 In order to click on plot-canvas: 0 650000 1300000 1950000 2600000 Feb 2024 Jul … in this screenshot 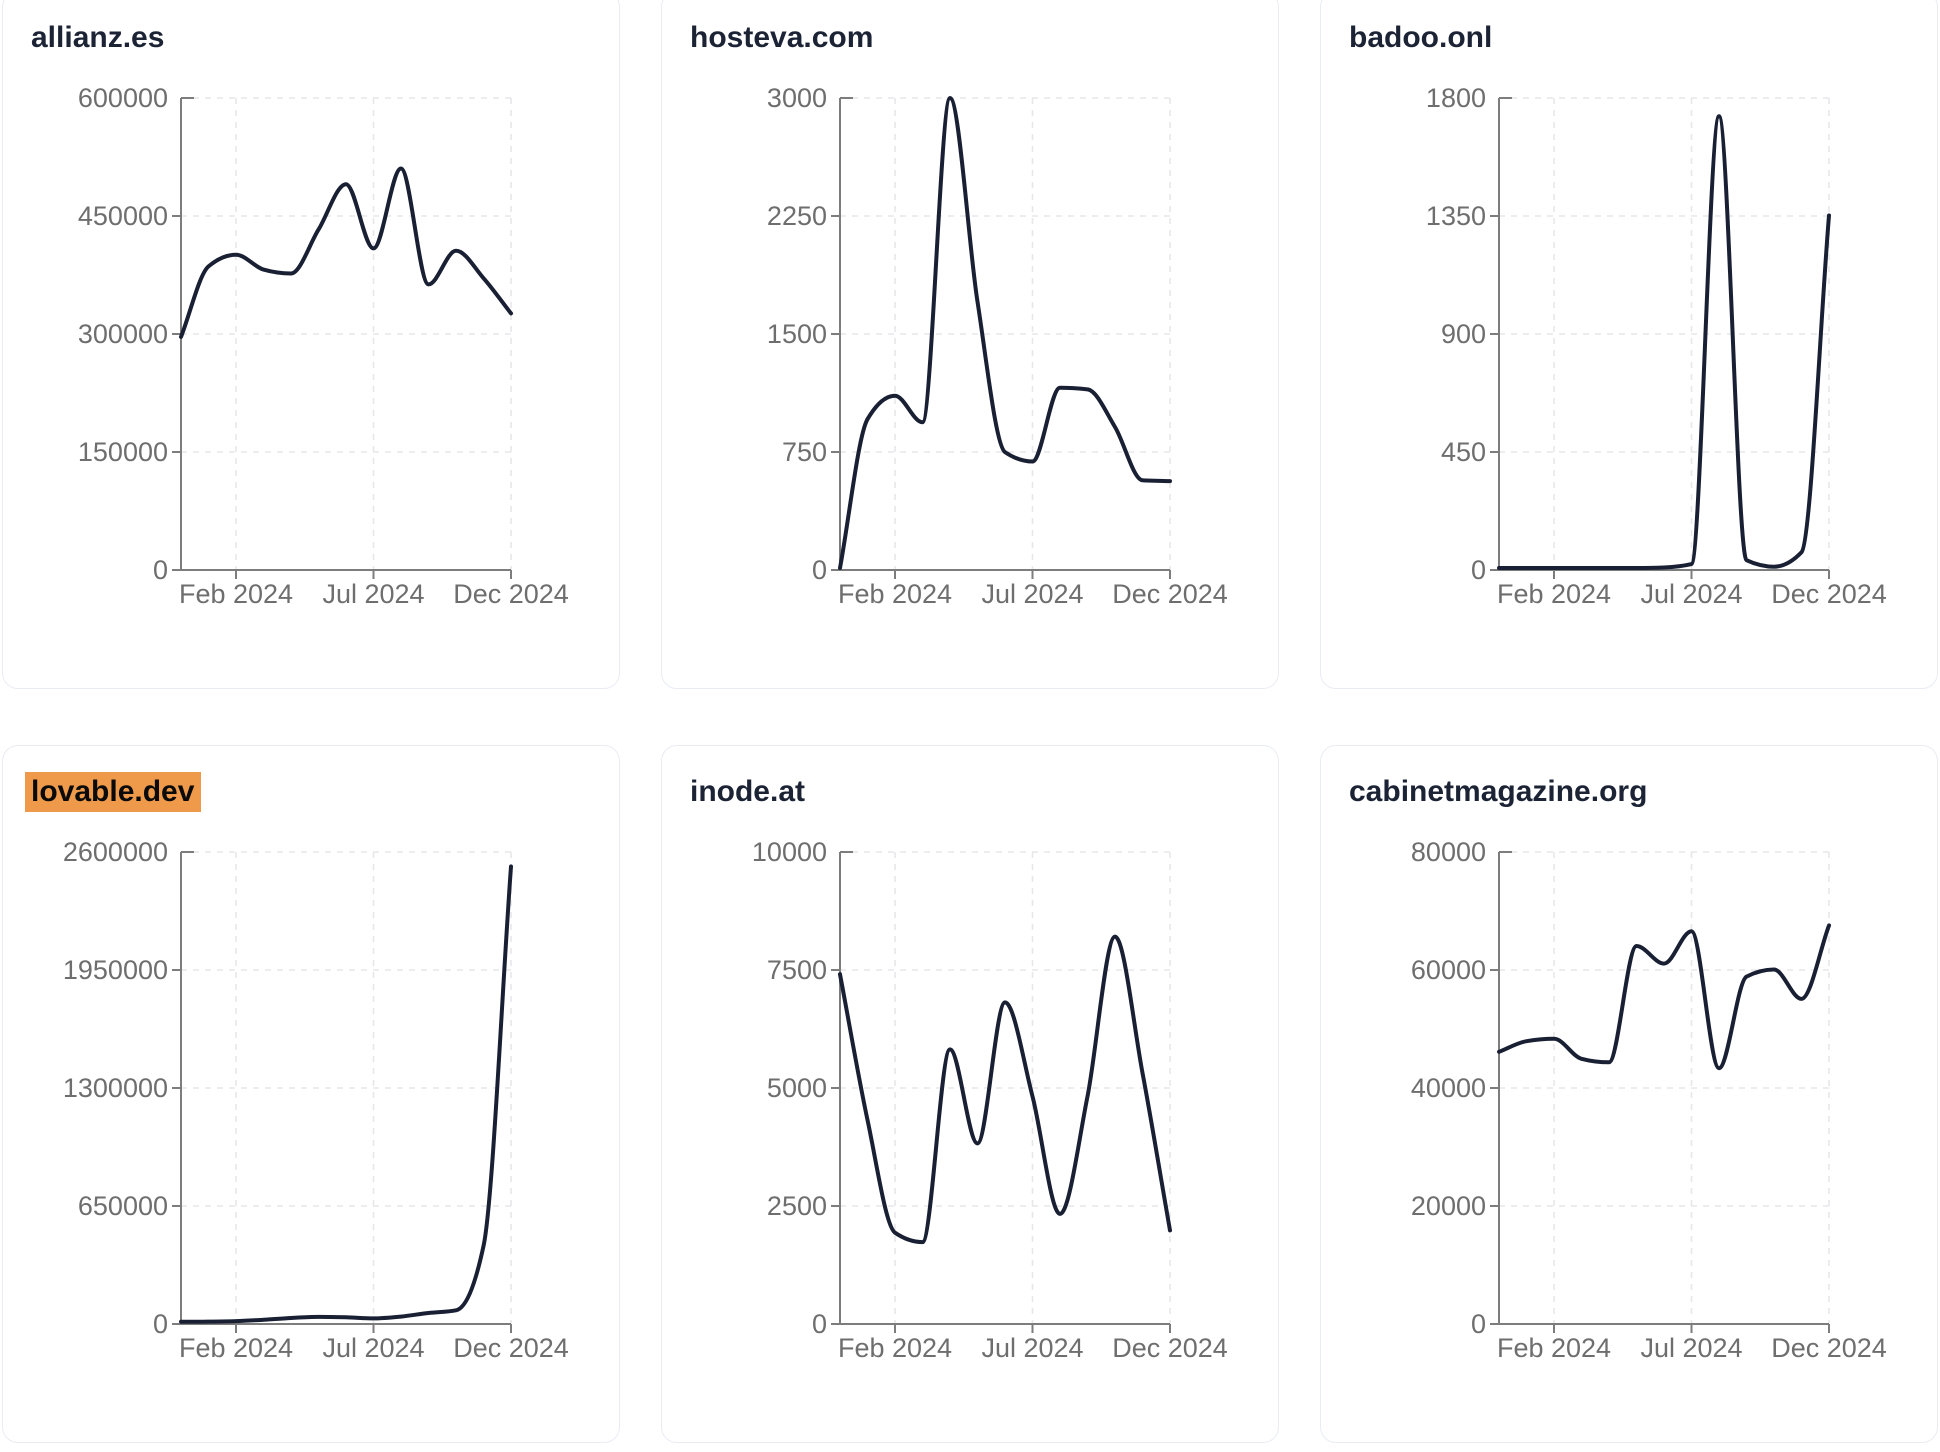, I will do `click(316, 1100)`.